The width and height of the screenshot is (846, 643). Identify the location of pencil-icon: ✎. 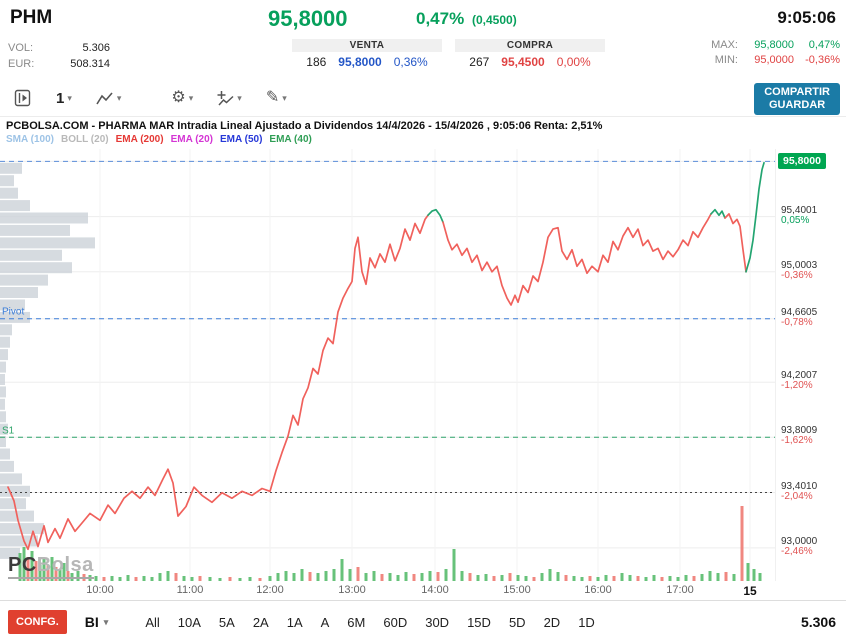
(272, 97).